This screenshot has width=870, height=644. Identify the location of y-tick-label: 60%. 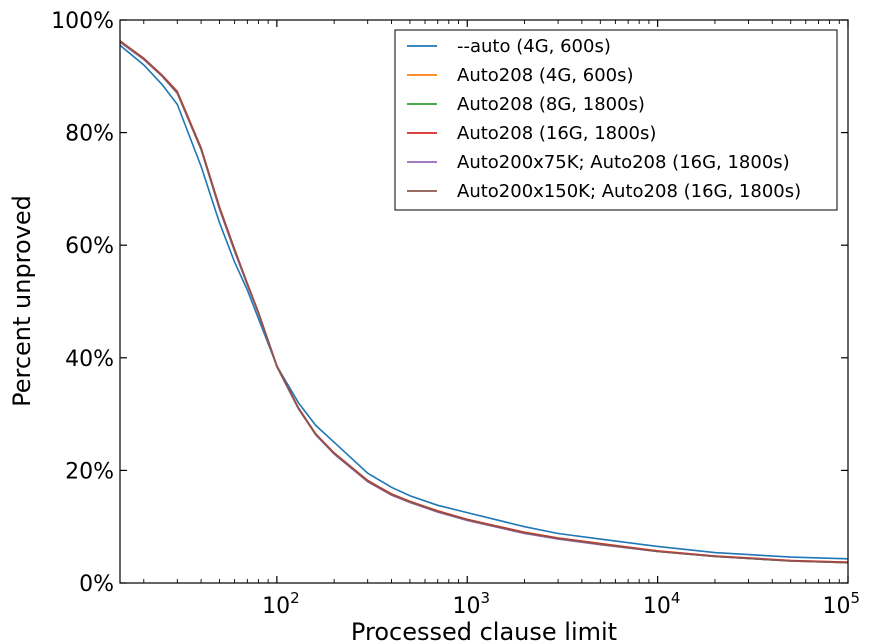
(89, 246).